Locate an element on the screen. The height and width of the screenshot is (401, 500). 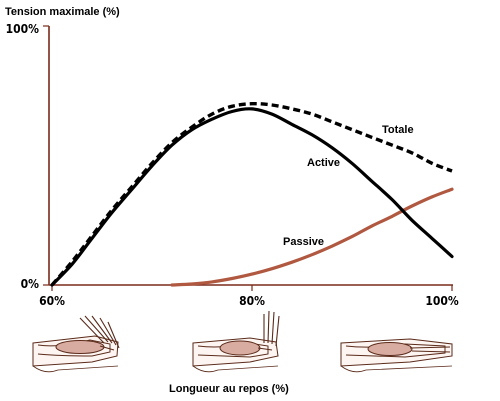
series-label-passive: Passive is located at coordinates (303, 242).